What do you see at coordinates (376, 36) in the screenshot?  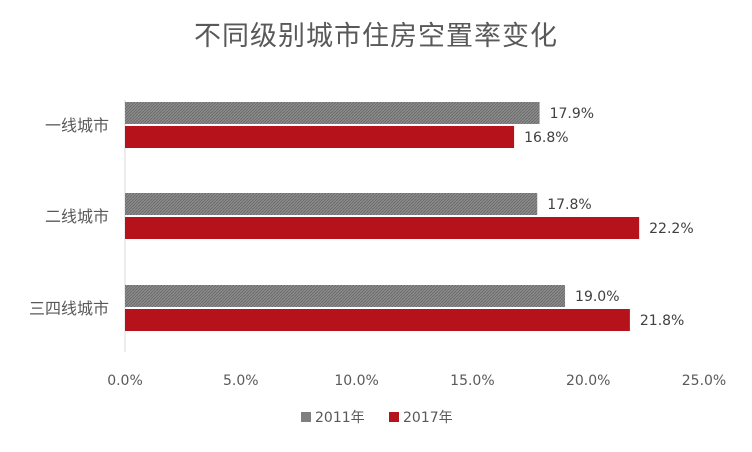 I see `chart-title: 不同级别城市住房空置率变化` at bounding box center [376, 36].